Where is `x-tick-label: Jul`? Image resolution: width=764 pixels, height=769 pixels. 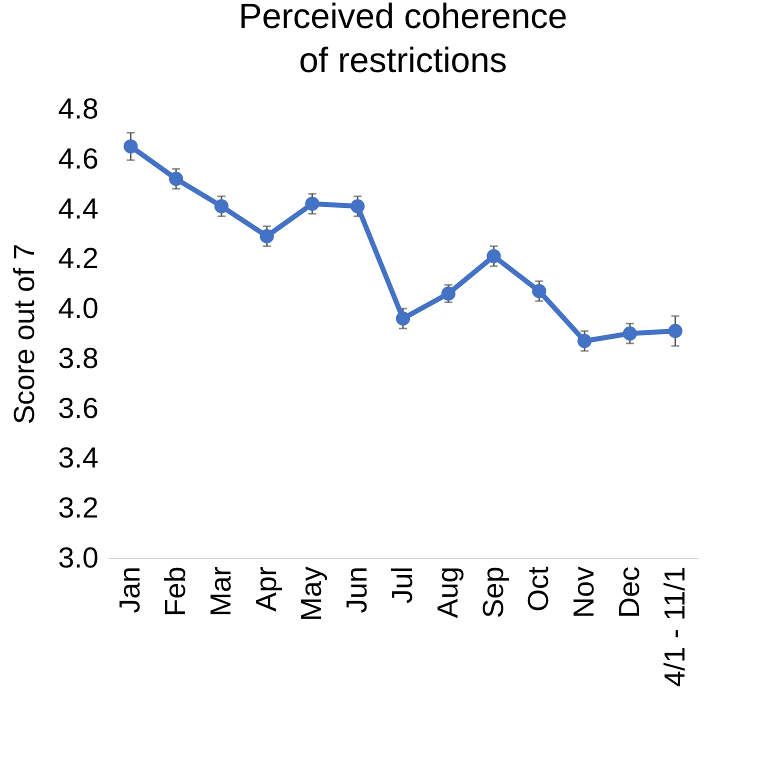 x-tick-label: Jul is located at coordinates (403, 585).